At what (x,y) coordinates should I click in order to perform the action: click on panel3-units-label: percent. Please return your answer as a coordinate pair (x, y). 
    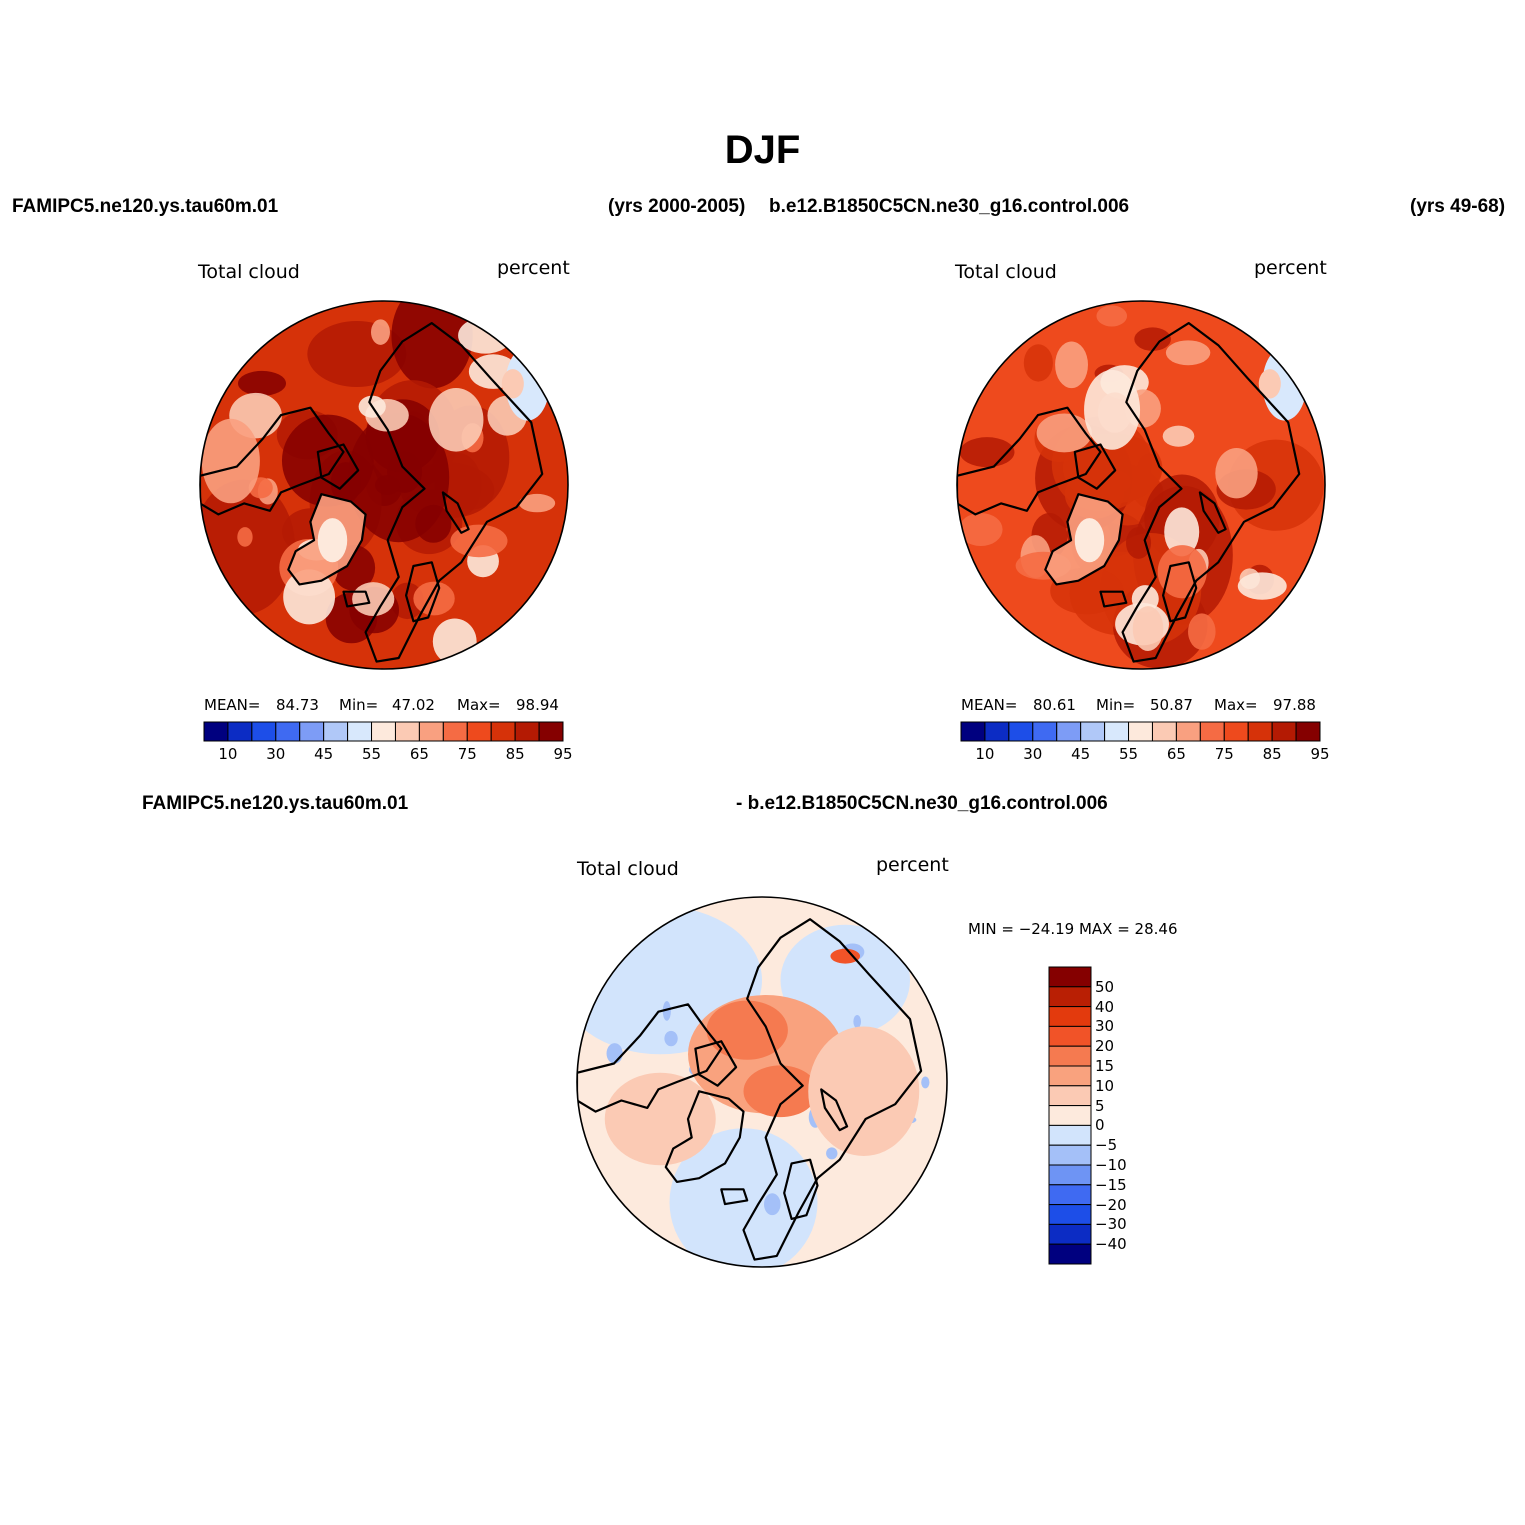
    Looking at the image, I should click on (912, 865).